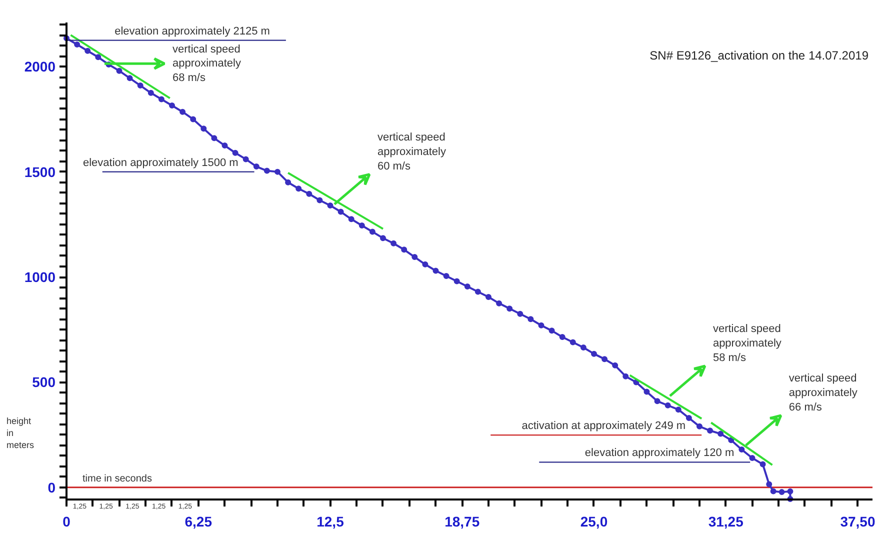 The width and height of the screenshot is (894, 541). I want to click on series-label: elevation approximately 2125 m, so click(192, 31).